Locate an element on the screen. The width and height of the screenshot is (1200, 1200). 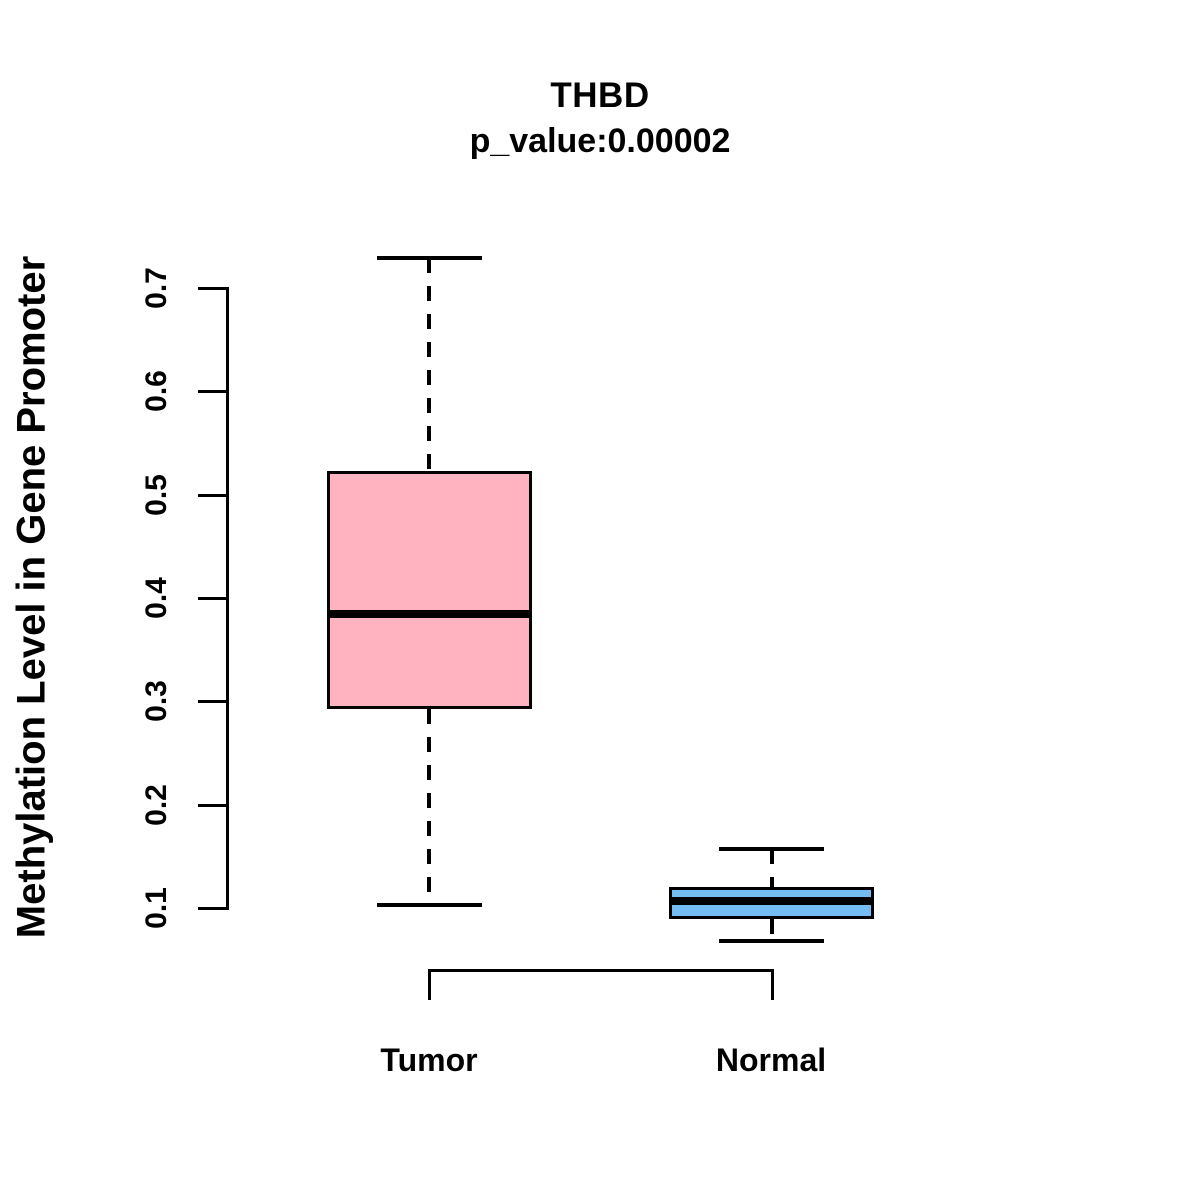
lower-whisker-normal is located at coordinates (771, 930).